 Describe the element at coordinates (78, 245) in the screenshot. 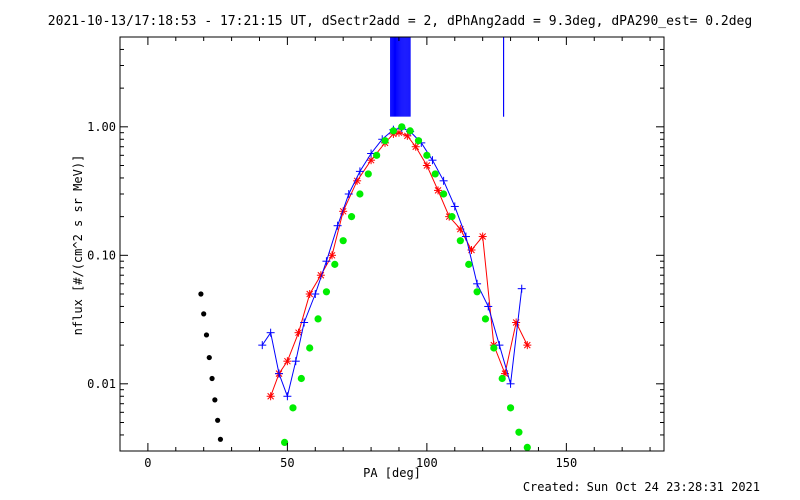

I see `y-axis-label: nflux [#/(cm^2 s sr MeV)]` at that location.